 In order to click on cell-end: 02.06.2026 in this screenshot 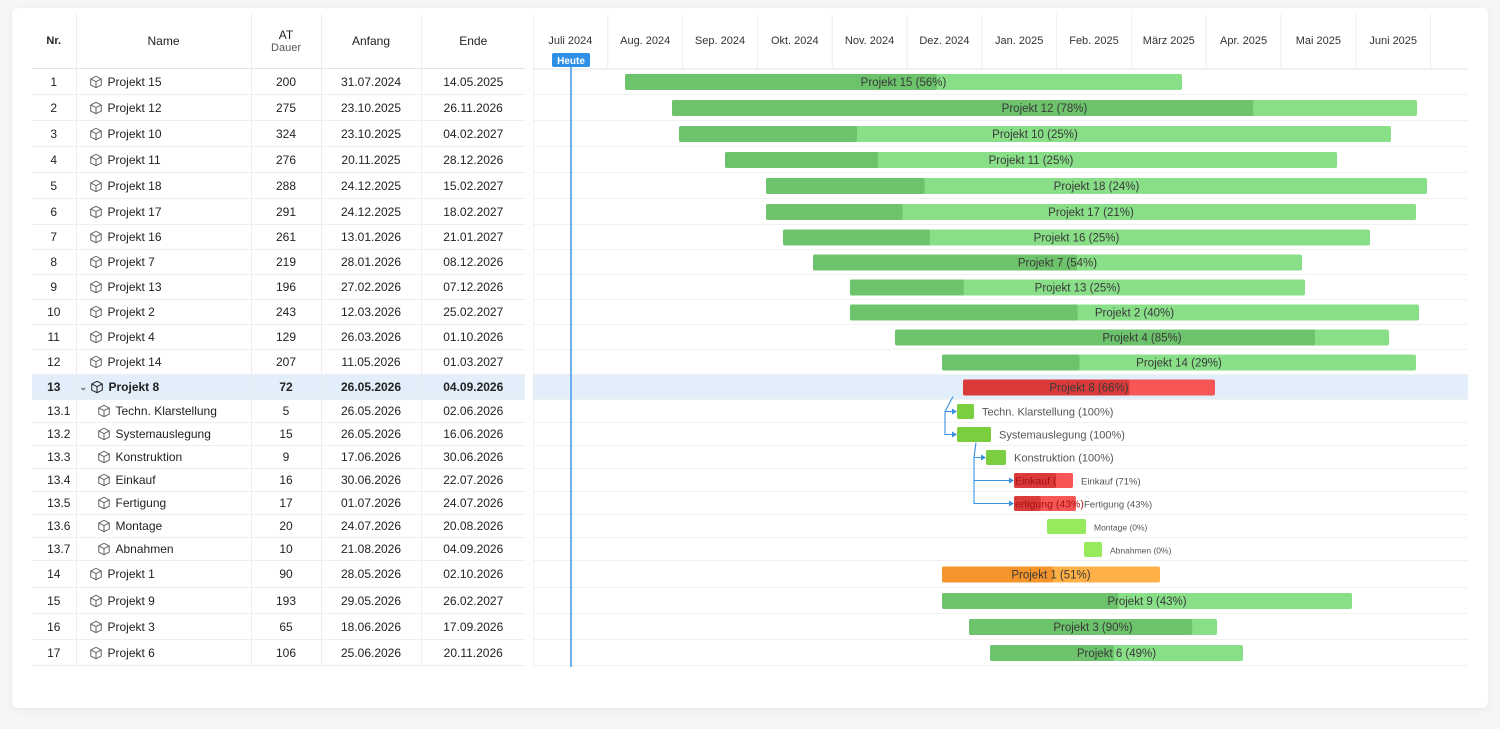, I will do `click(473, 411)`.